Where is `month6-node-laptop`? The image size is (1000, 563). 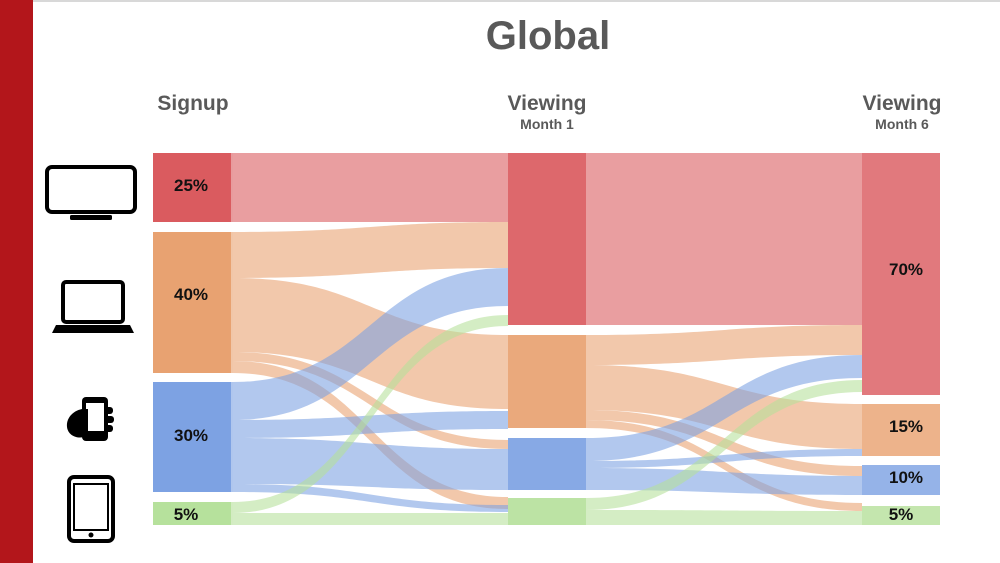 month6-node-laptop is located at coordinates (901, 430).